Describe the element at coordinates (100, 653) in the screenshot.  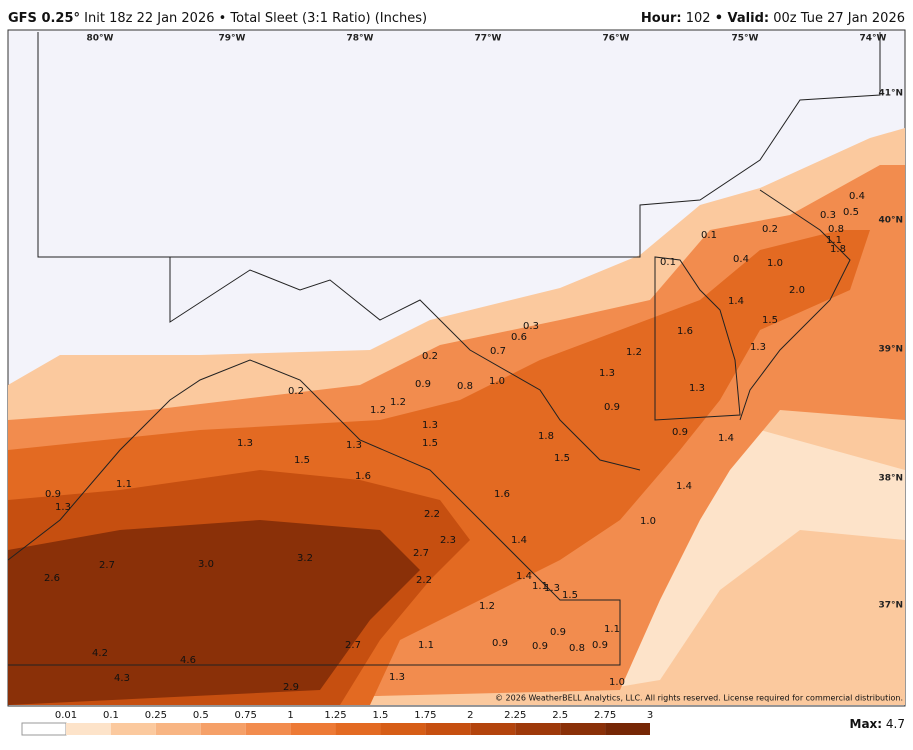
I see `contour-value: 4.2` at that location.